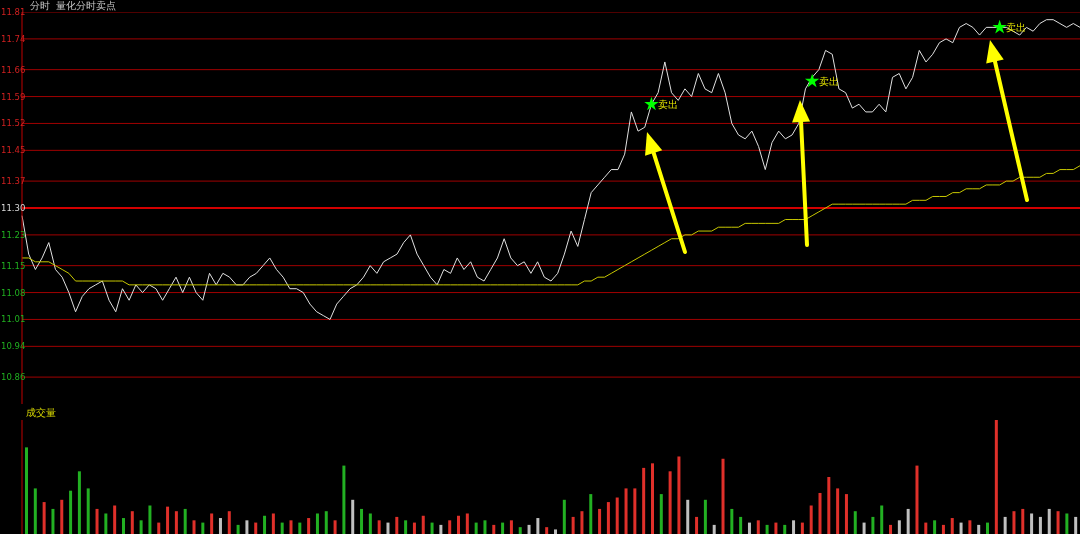  I want to click on chart-title: 成交量, so click(41, 413).